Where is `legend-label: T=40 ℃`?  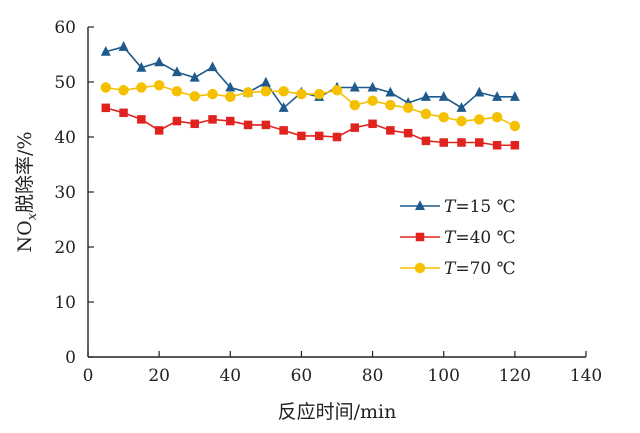 legend-label: T=40 ℃ is located at coordinates (480, 238).